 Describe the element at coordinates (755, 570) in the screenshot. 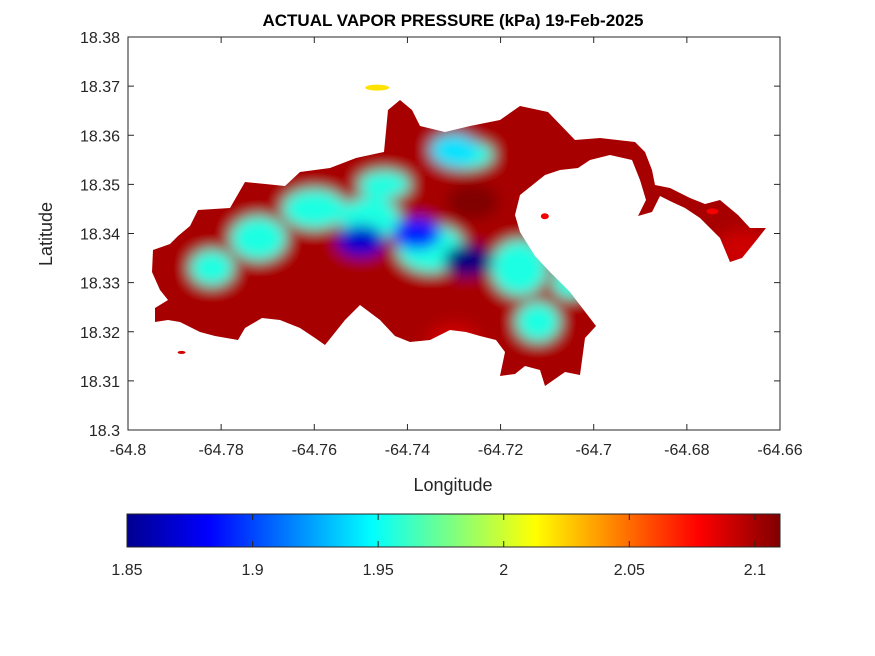

I see `colorbar-tick-label: 2.1` at that location.